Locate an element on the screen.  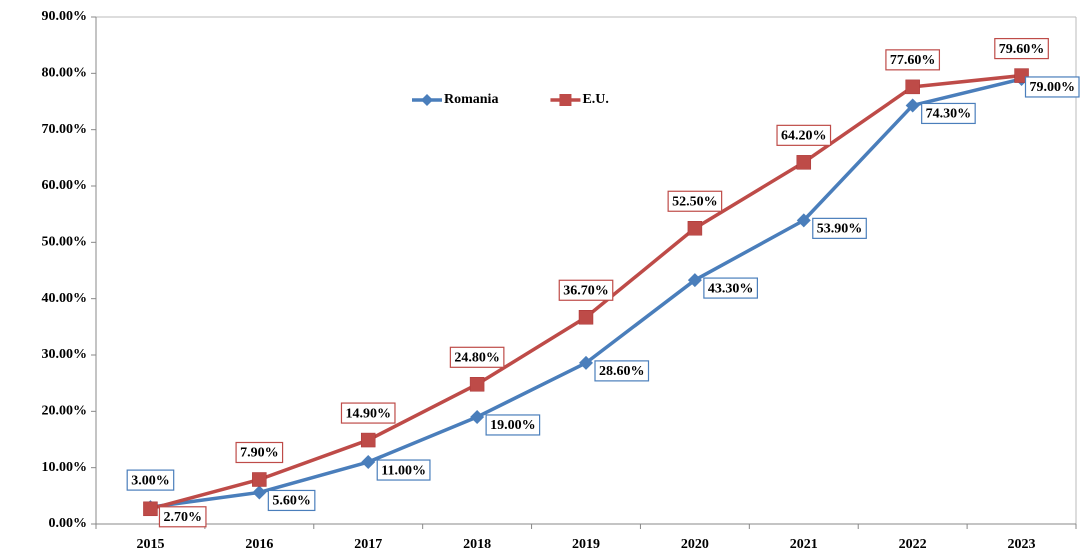
x-tick-label: 2019 is located at coordinates (586, 544).